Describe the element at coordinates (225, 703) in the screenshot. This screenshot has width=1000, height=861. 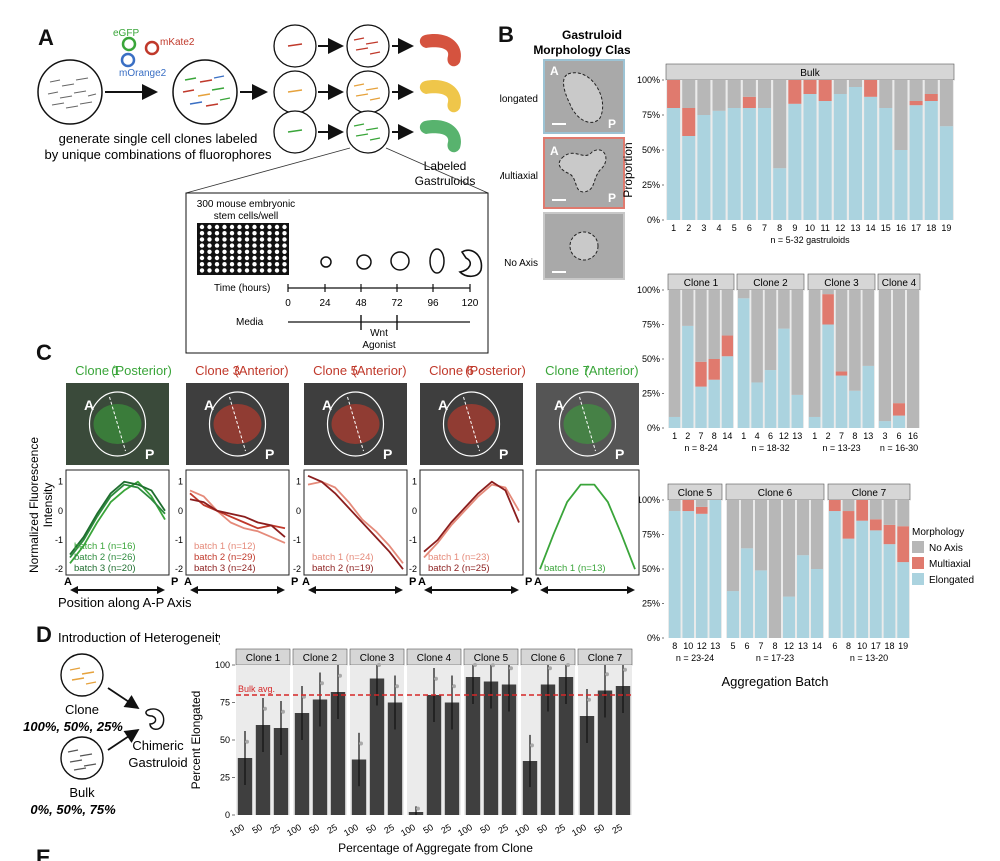
I see `y-tick-label: 75` at that location.